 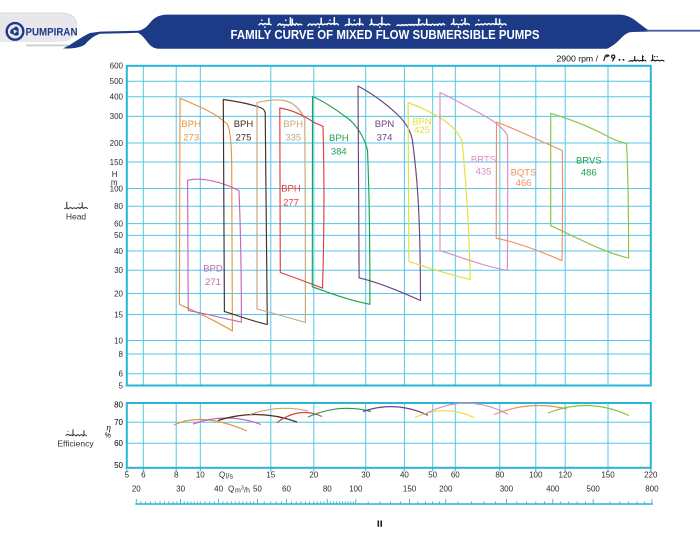 What do you see at coordinates (242, 489) in the screenshot?
I see `svg-text: 3` at bounding box center [242, 489].